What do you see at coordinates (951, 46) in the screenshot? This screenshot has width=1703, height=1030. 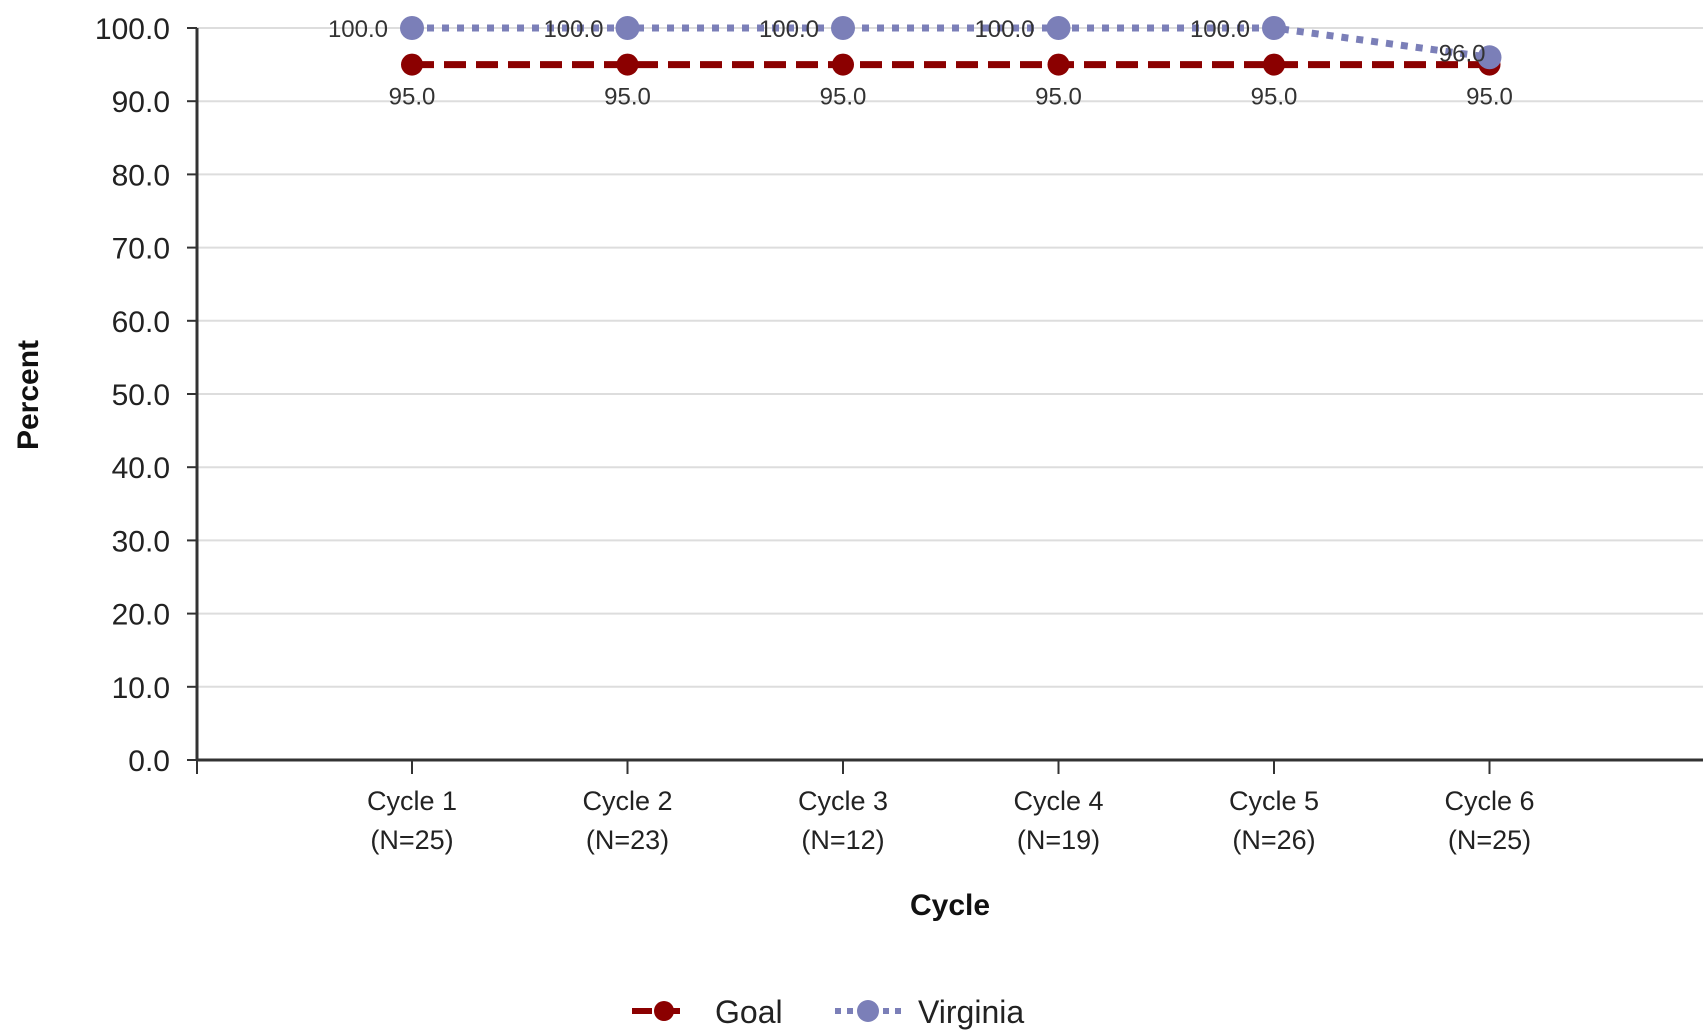 I see `series` at bounding box center [951, 46].